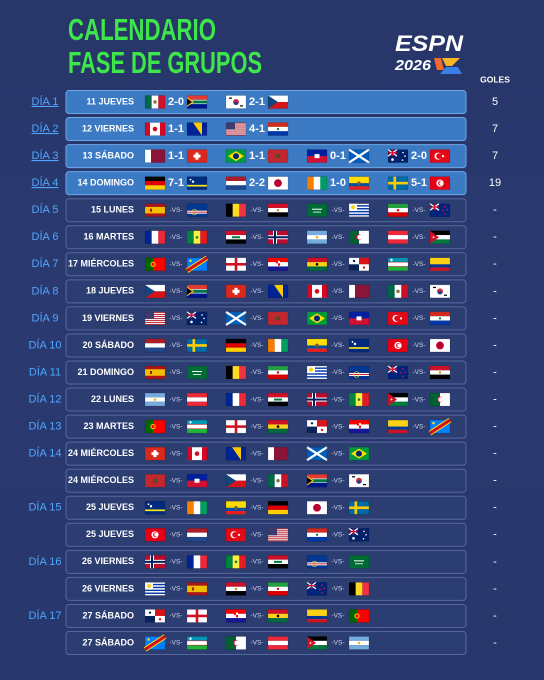 The image size is (544, 680). What do you see at coordinates (110, 507) in the screenshot?
I see `date-label: 25 JUEVES` at bounding box center [110, 507].